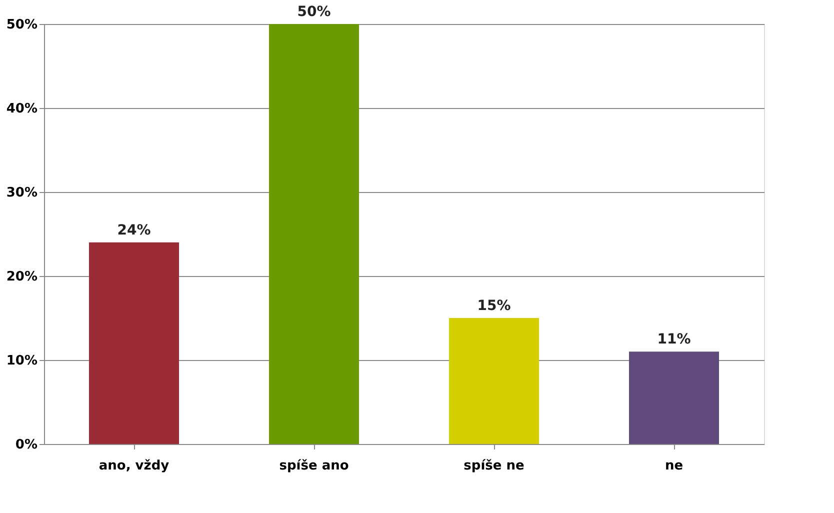 This screenshot has height=513, width=834. I want to click on data-label: 50%, so click(314, 12).